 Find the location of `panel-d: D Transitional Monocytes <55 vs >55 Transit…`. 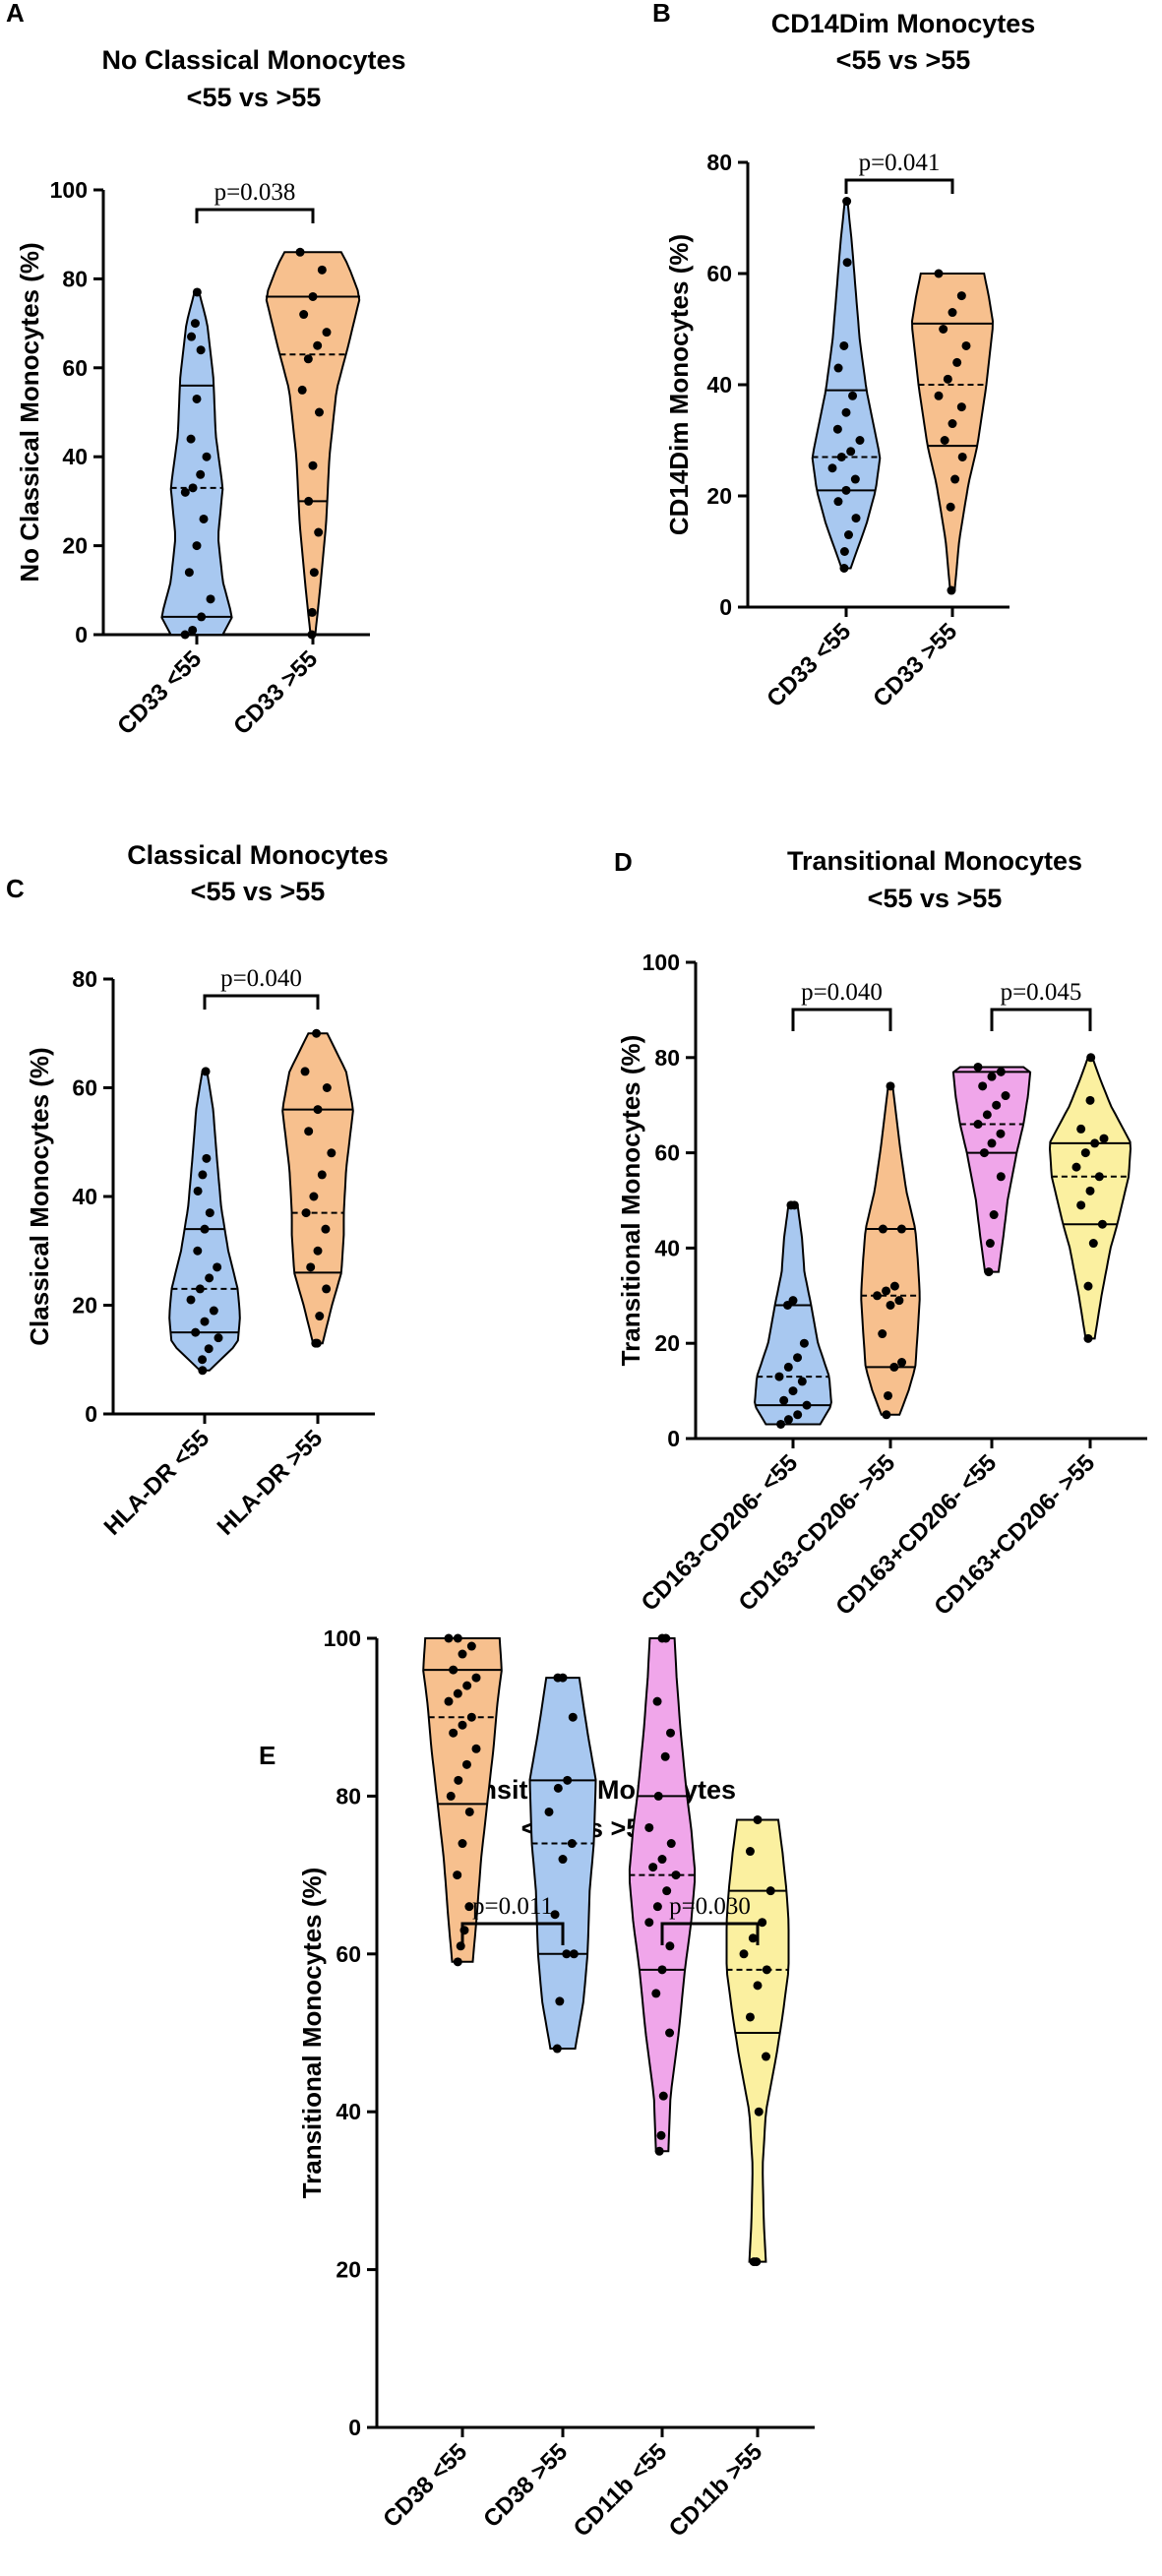

panel-d: D Transitional Monocytes <55 vs >55 Transit… is located at coordinates (880, 1233).